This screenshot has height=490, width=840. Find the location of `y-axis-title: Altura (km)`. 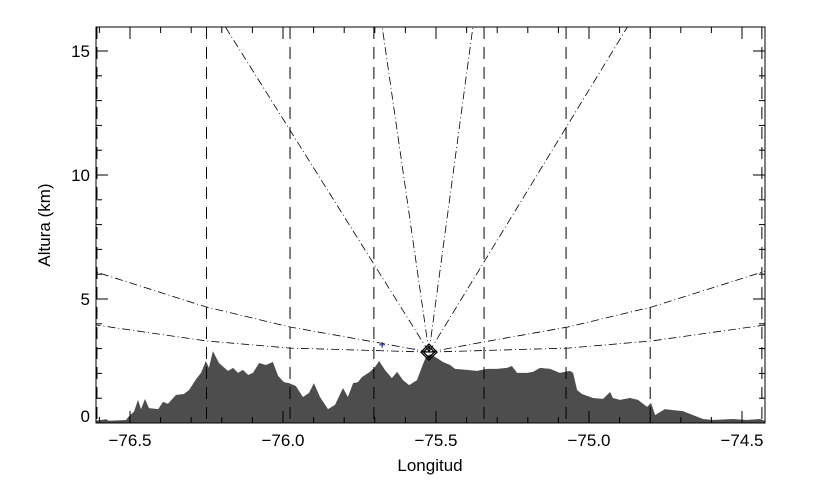

y-axis-title: Altura (km) is located at coordinates (44, 224).